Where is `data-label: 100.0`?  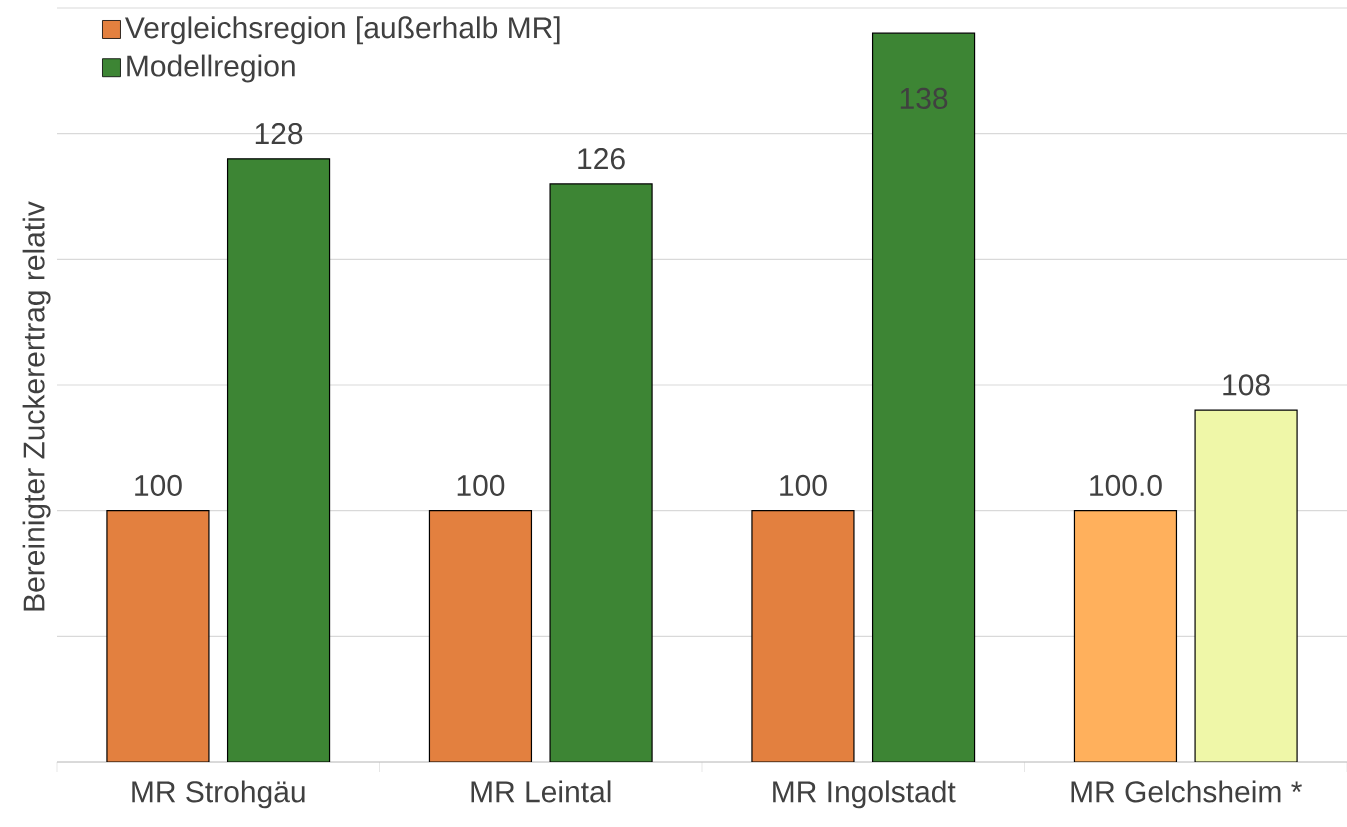
data-label: 100.0 is located at coordinates (1126, 485).